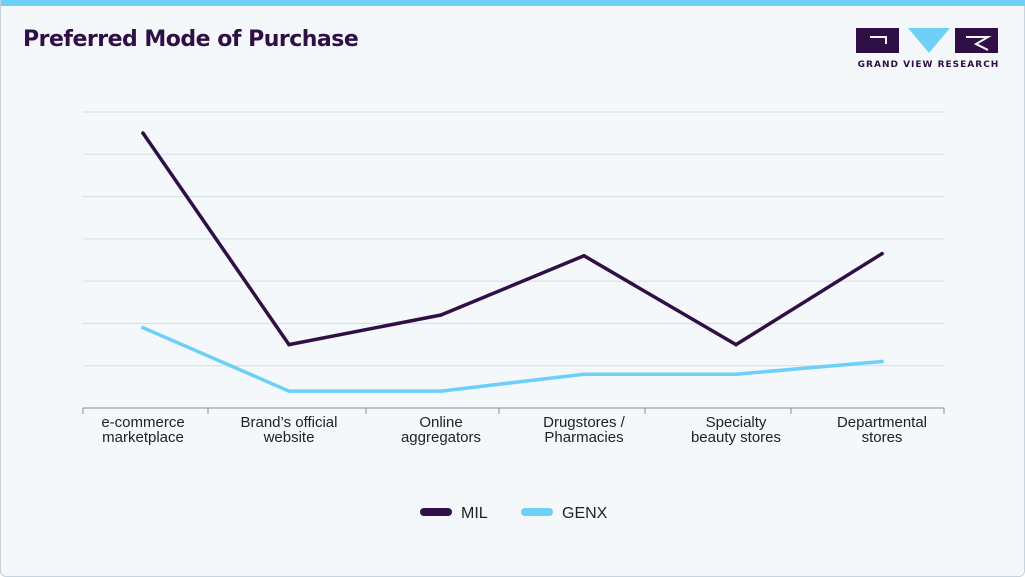  Describe the element at coordinates (513, 3) in the screenshot. I see `top-accent-bar` at that location.